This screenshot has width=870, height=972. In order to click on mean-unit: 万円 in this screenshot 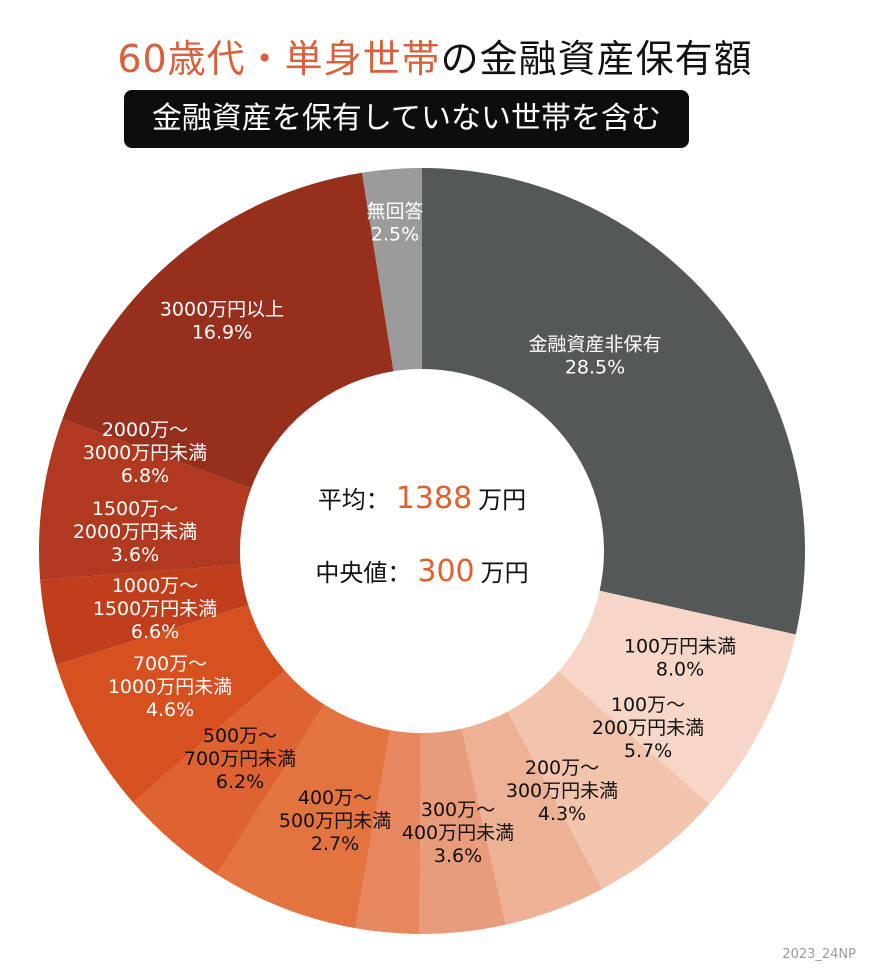, I will do `click(502, 500)`.